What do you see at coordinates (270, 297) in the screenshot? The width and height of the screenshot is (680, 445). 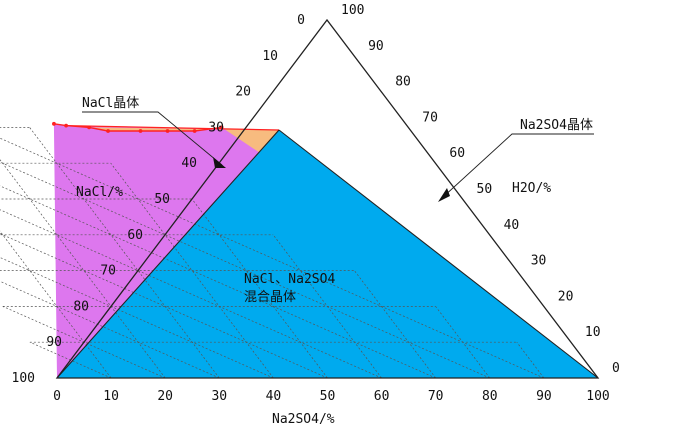 I see `region-label-mixed-line2: 混合晶体` at bounding box center [270, 297].